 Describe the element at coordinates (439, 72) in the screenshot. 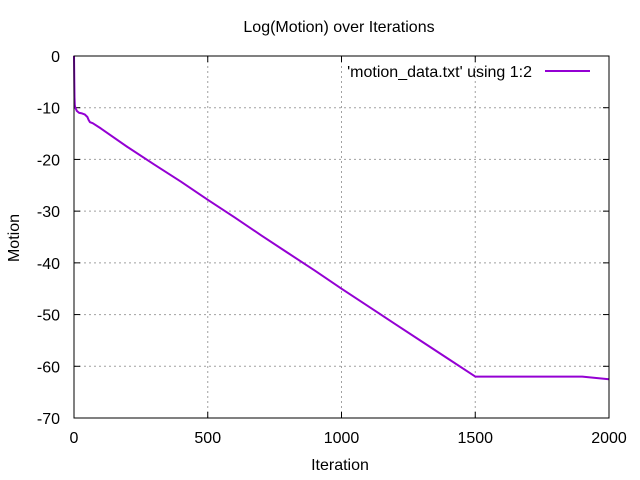

I see `legend-label: 'motion_data.txt' using 1:2` at that location.